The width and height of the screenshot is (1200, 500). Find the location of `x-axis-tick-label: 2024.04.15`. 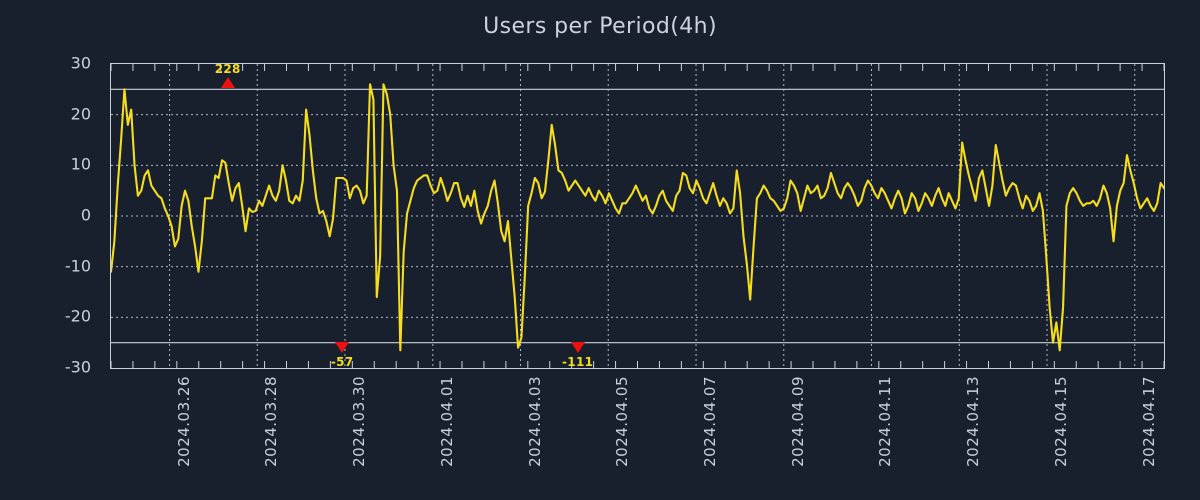

x-axis-tick-label: 2024.04.15 is located at coordinates (1061, 421).